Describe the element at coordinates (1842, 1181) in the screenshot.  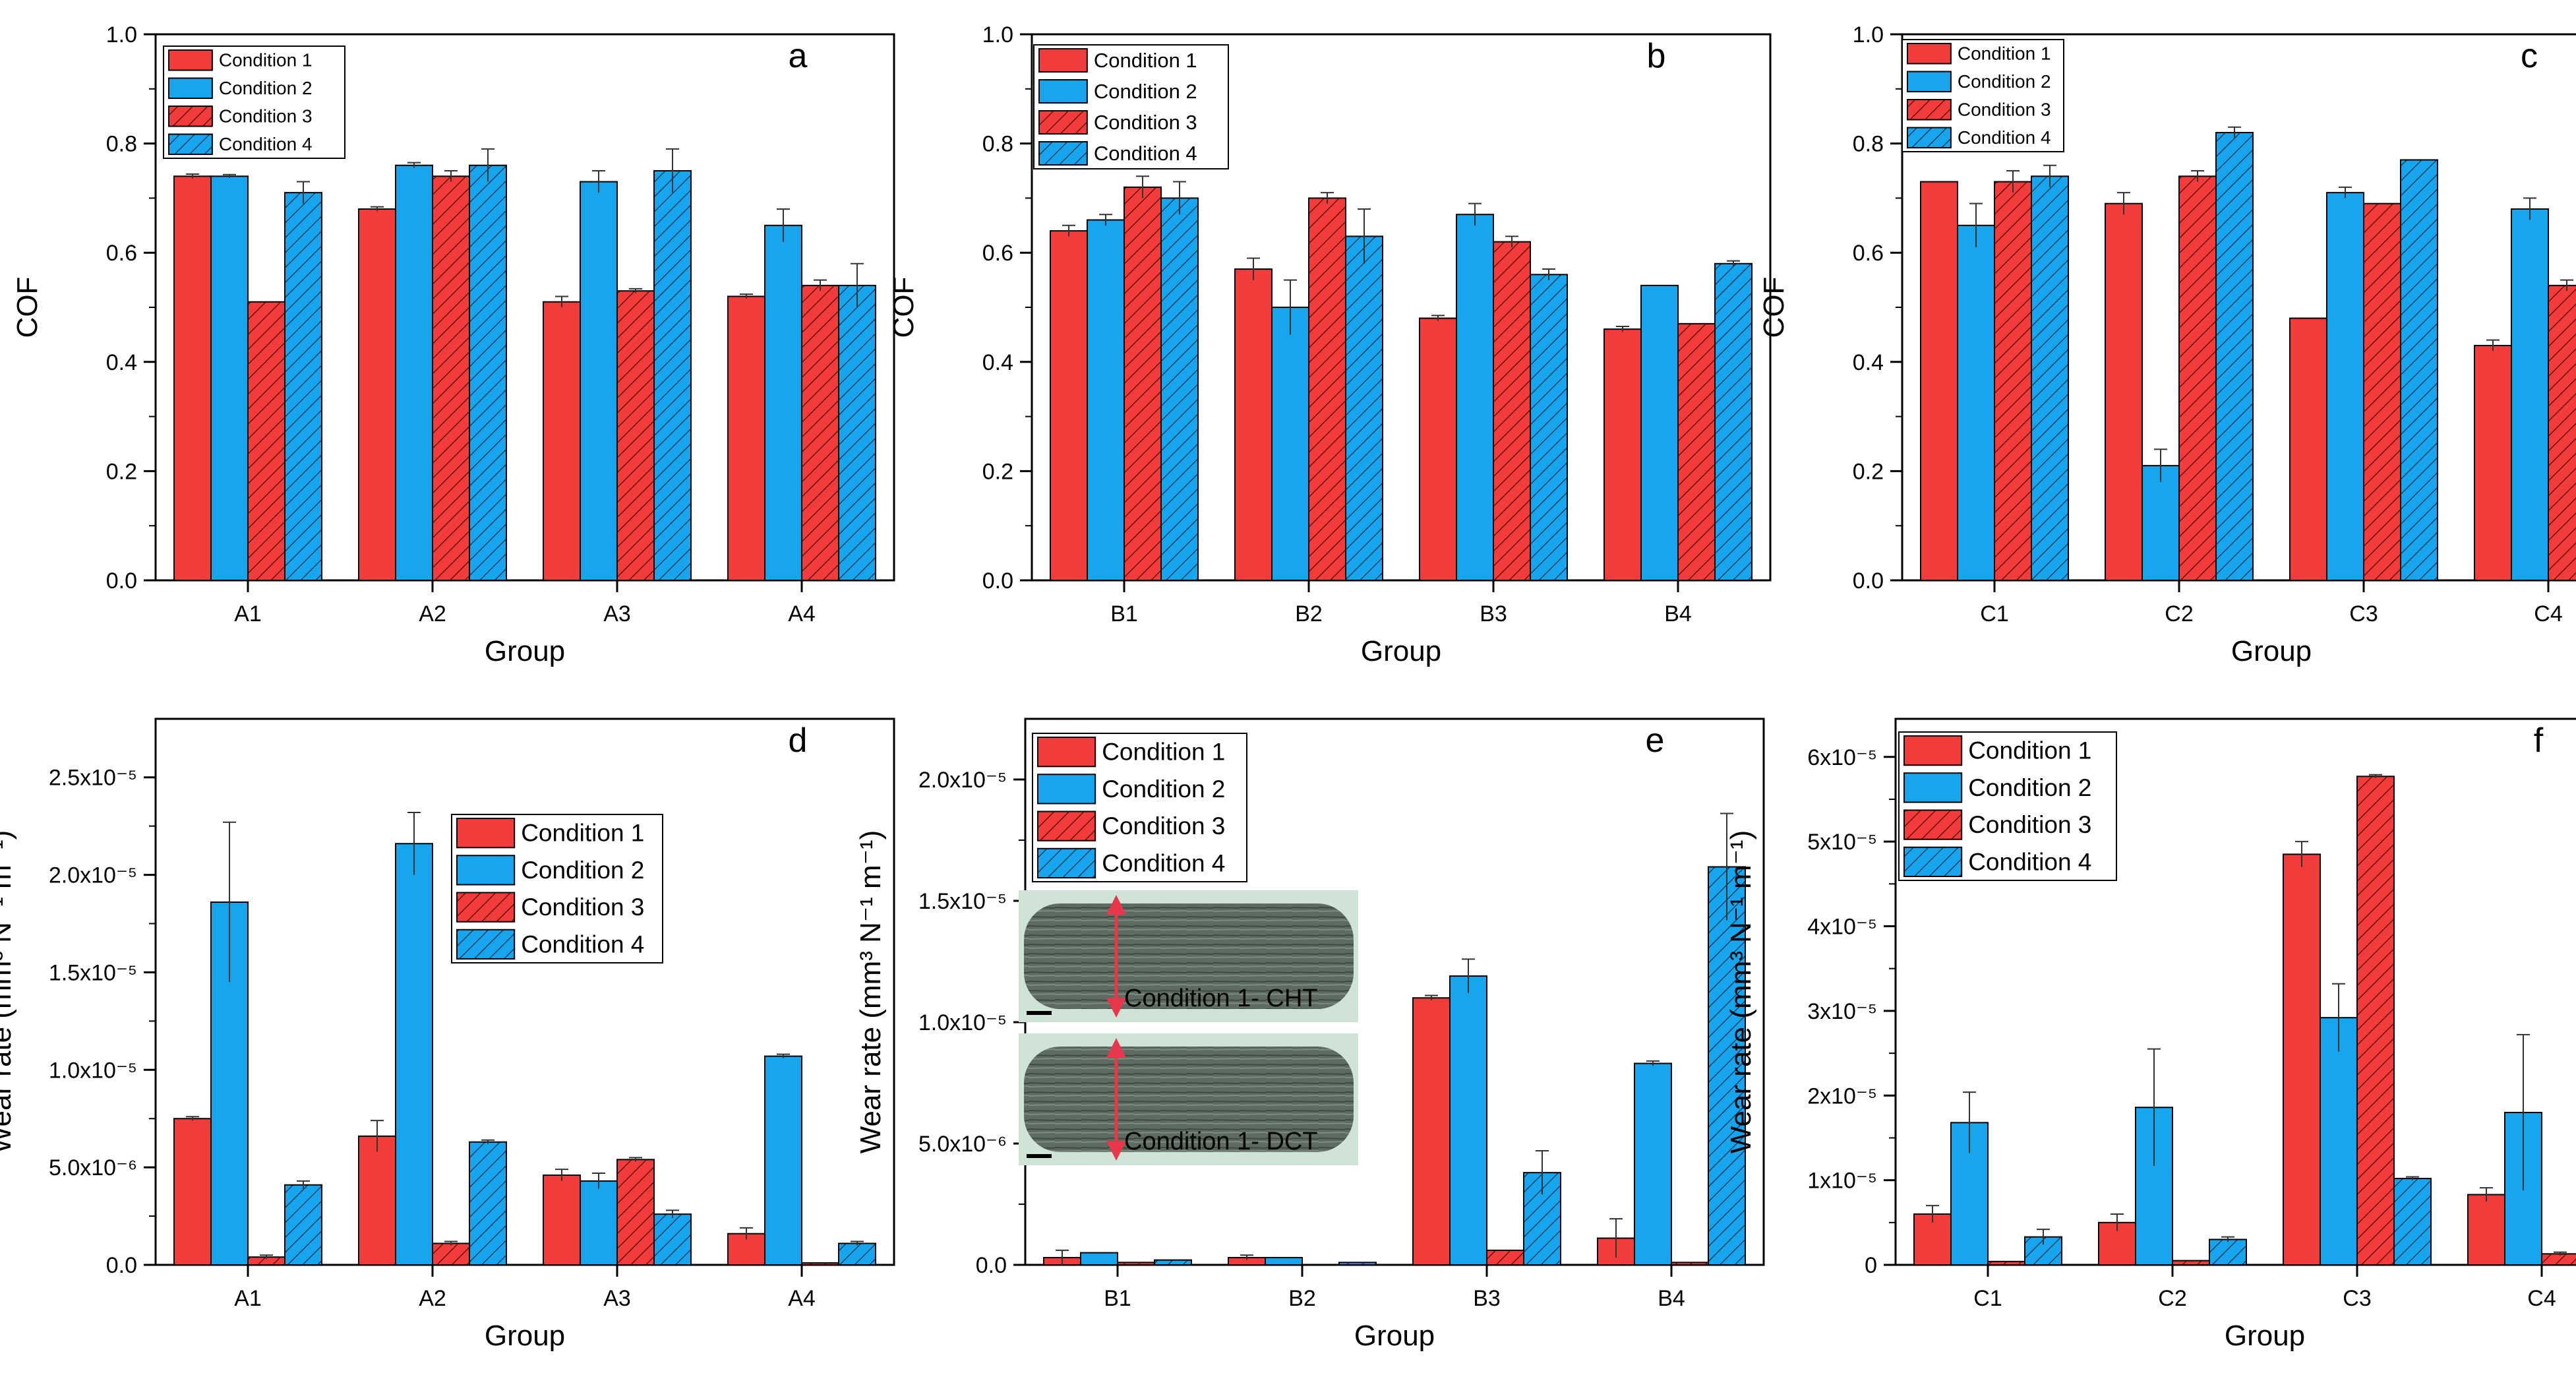
I see `y-tick-label: 1x10⁻⁵` at that location.